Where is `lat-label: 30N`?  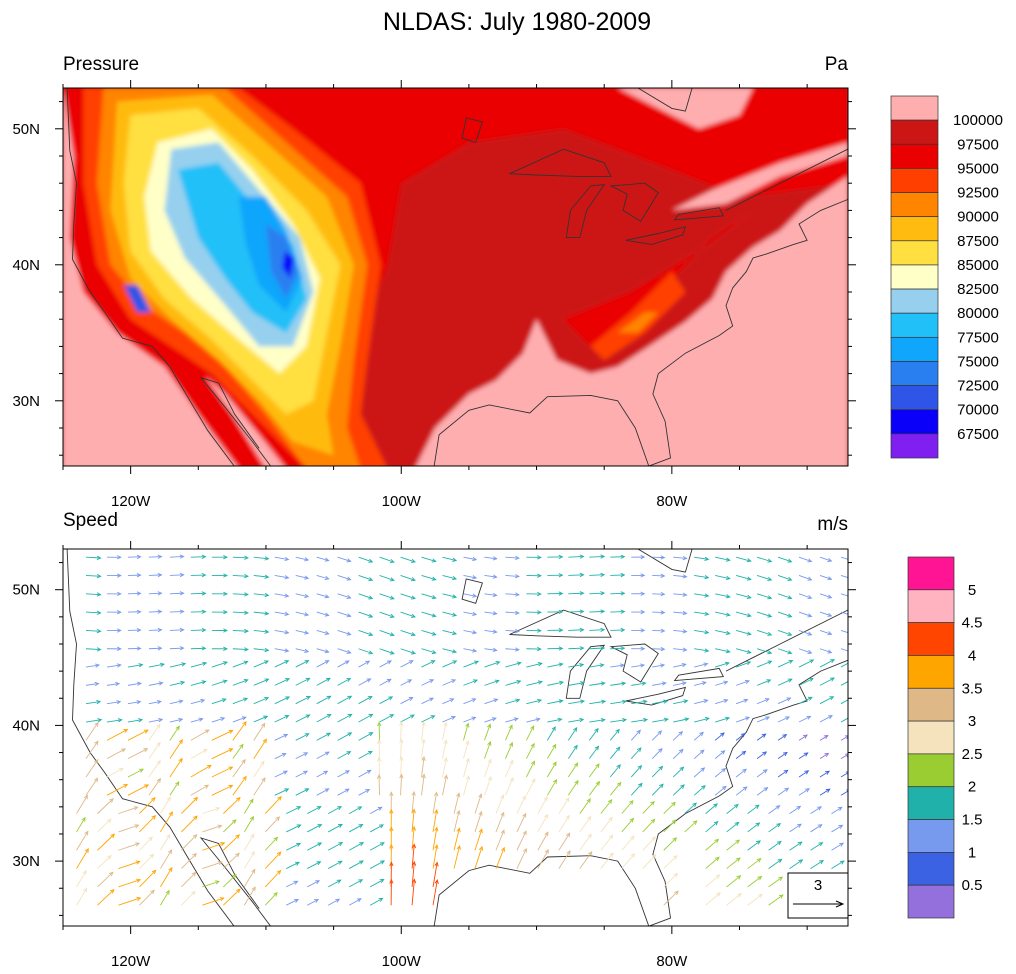 lat-label: 30N is located at coordinates (26, 861).